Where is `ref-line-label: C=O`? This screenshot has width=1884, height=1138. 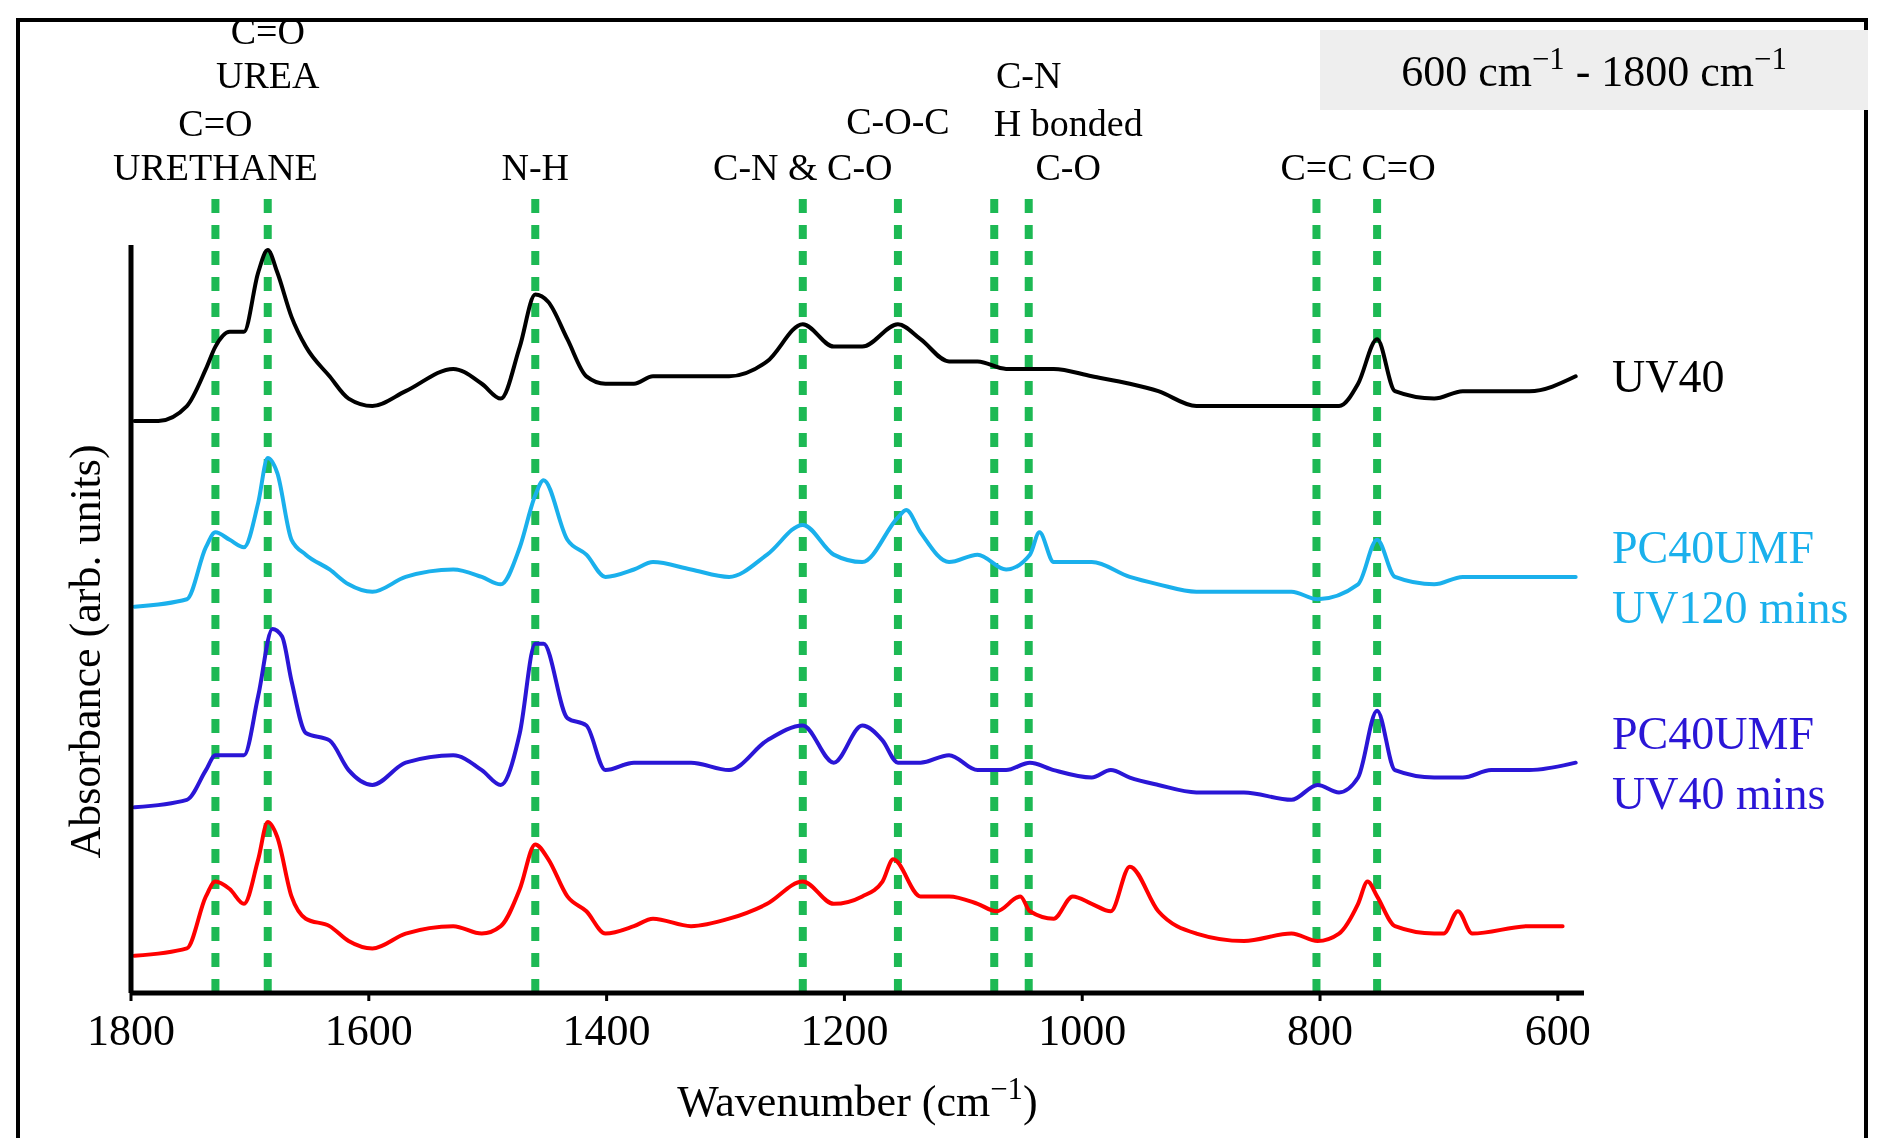 ref-line-label: C=O is located at coordinates (1398, 167).